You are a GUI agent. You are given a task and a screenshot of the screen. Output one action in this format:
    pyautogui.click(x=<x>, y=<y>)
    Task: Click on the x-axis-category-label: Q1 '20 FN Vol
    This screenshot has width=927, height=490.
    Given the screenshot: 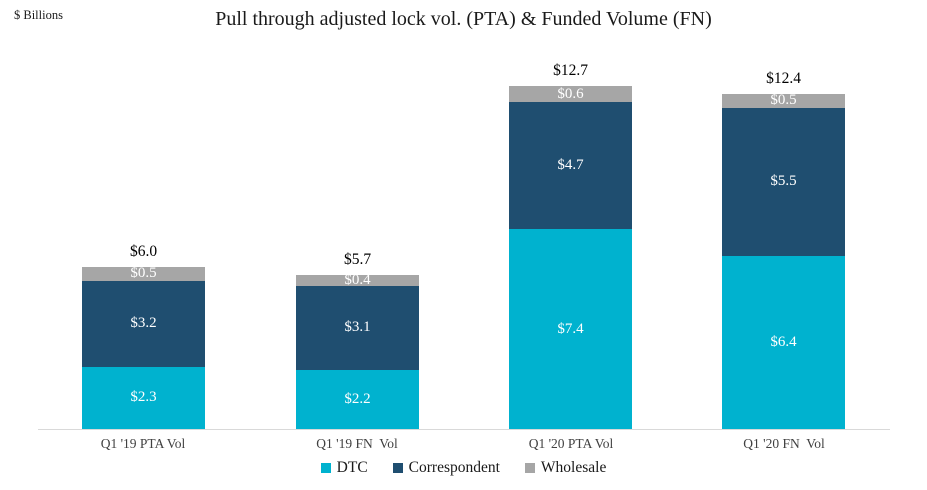 What is the action you would take?
    pyautogui.click(x=784, y=443)
    